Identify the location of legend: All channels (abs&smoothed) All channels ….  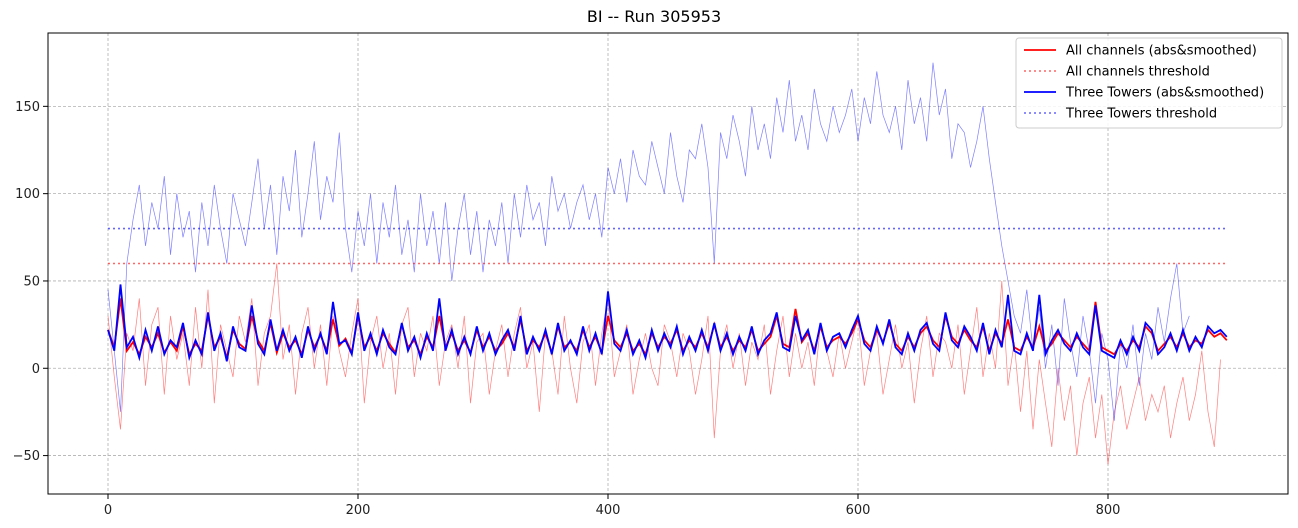
(1149, 83).